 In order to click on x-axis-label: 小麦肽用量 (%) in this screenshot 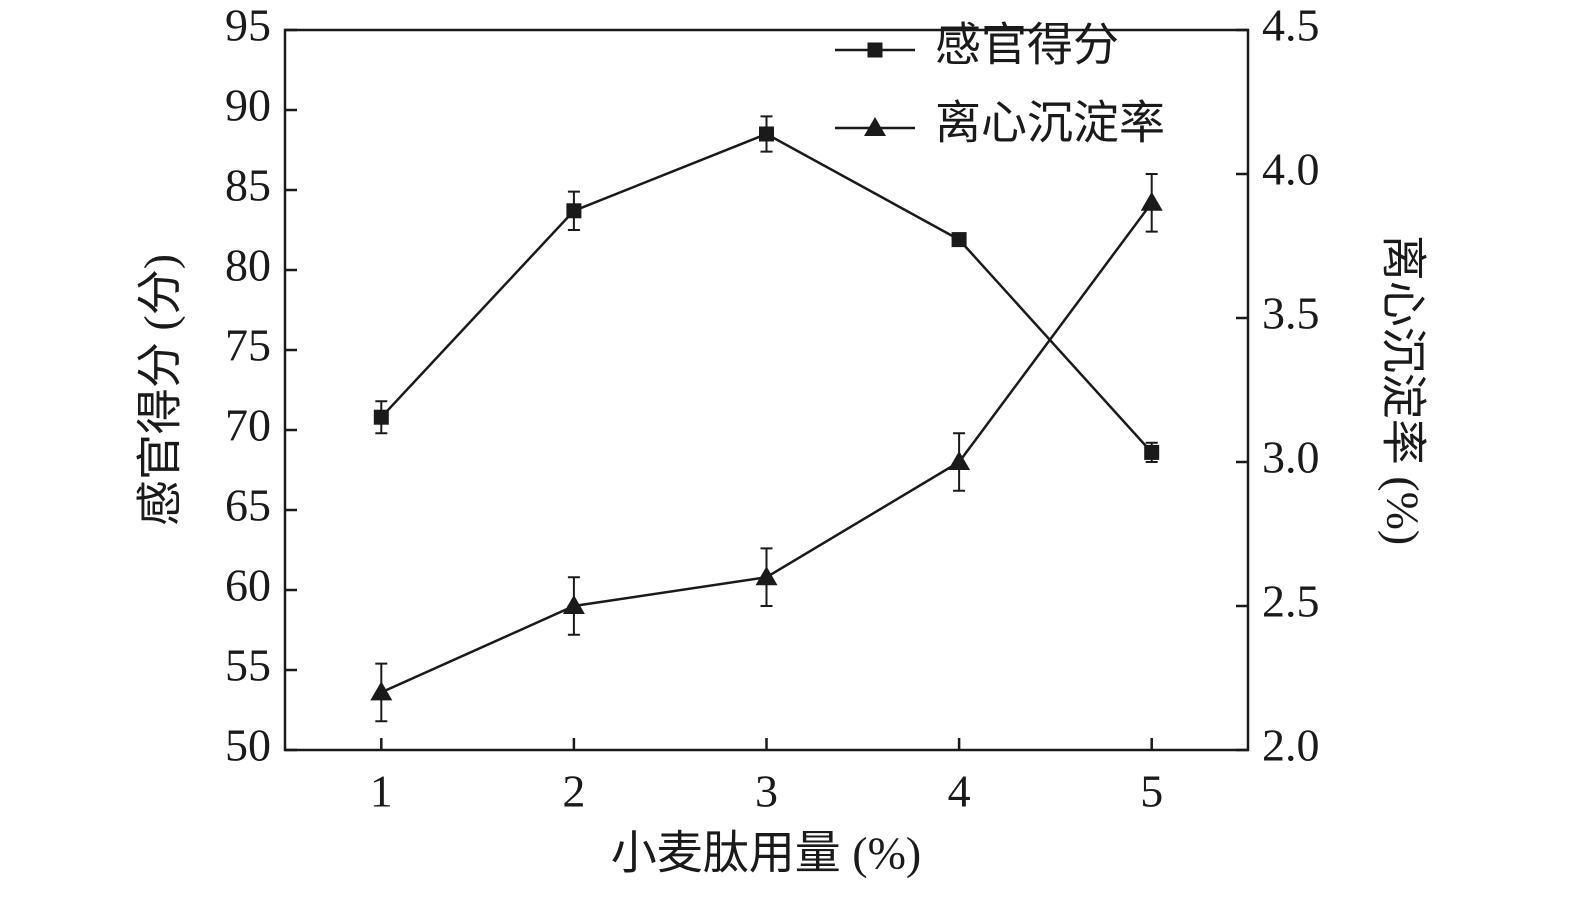, I will do `click(766, 853)`.